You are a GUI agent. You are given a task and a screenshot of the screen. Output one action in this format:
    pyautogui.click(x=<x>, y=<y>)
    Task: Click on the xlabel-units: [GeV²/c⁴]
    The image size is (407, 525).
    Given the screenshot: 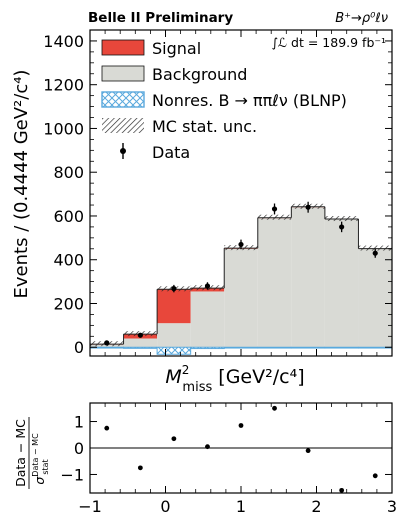 What is the action you would take?
    pyautogui.click(x=258, y=377)
    